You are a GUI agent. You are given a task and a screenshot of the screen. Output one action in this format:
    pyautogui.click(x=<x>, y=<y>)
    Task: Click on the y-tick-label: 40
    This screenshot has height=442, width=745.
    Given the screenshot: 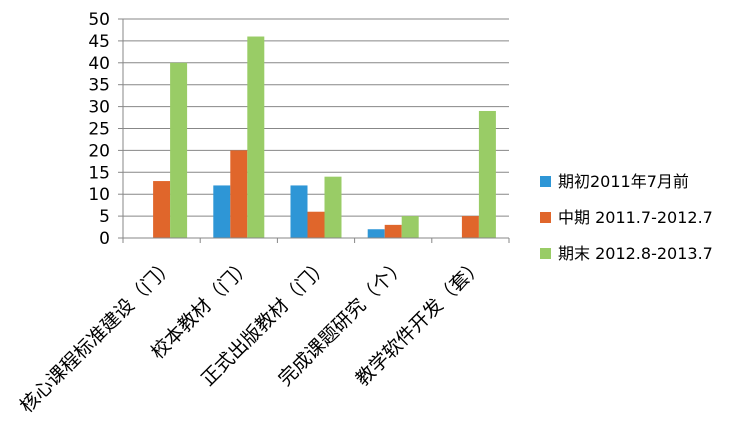 What is the action you would take?
    pyautogui.click(x=99, y=64)
    